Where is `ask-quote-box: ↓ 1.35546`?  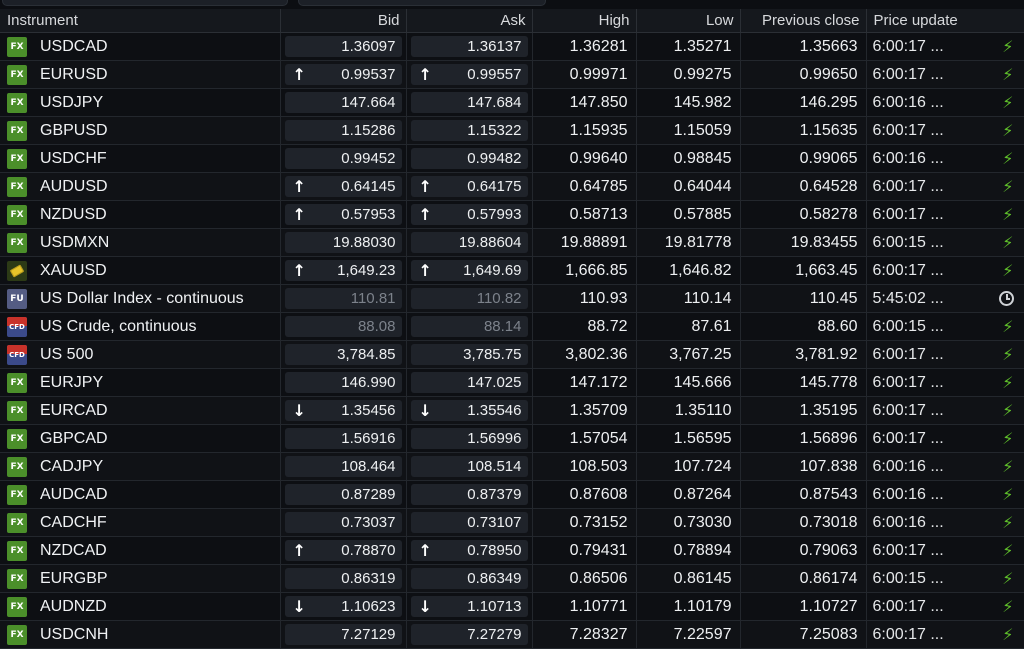 ask-quote-box: ↓ 1.35546 is located at coordinates (469, 410).